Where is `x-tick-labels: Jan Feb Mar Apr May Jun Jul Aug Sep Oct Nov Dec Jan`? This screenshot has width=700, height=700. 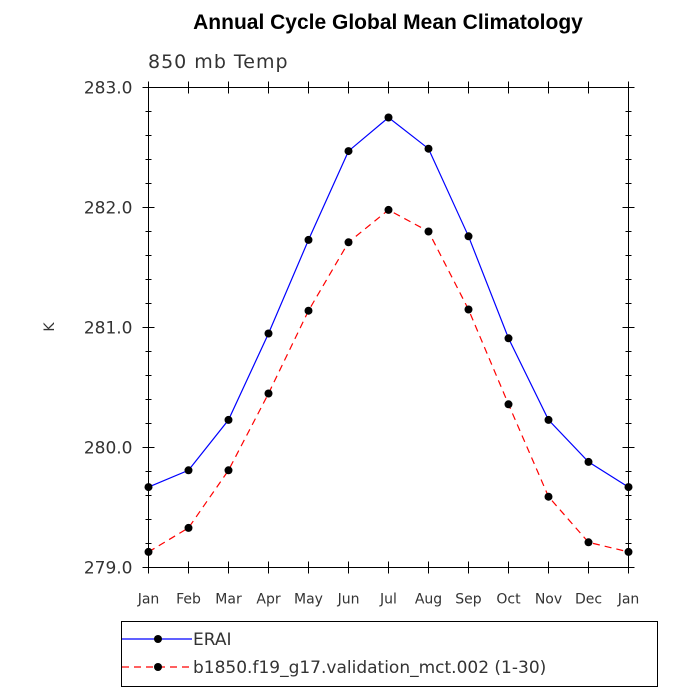
x-tick-labels: Jan Feb Mar Apr May Jun Jul Aug Sep Oct Nov Dec Jan is located at coordinates (388, 600).